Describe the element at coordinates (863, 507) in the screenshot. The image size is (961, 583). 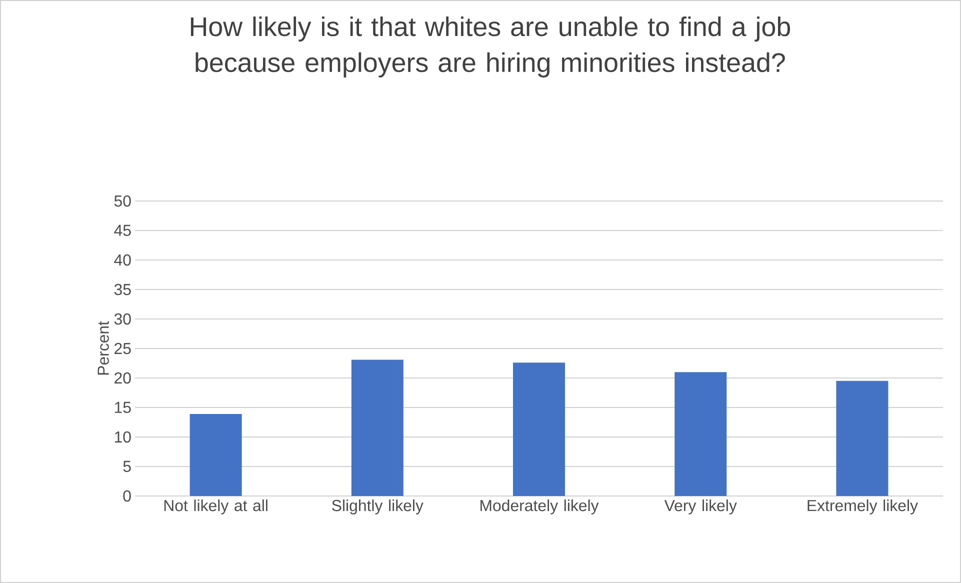
I see `x-tick-label: Extremely likely` at that location.